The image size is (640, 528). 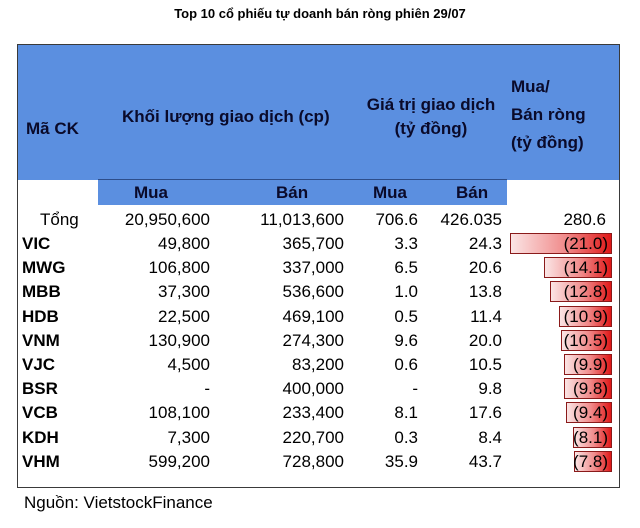 What do you see at coordinates (431, 128) in the screenshot?
I see `header-value-line2: (tỷ đồng)` at bounding box center [431, 128].